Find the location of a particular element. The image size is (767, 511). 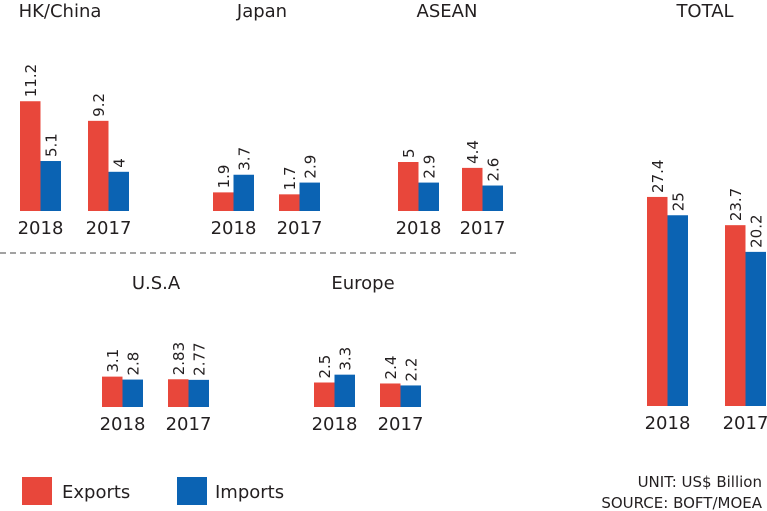

source-note: SOURCE: BOFT/MOEA is located at coordinates (681, 502).